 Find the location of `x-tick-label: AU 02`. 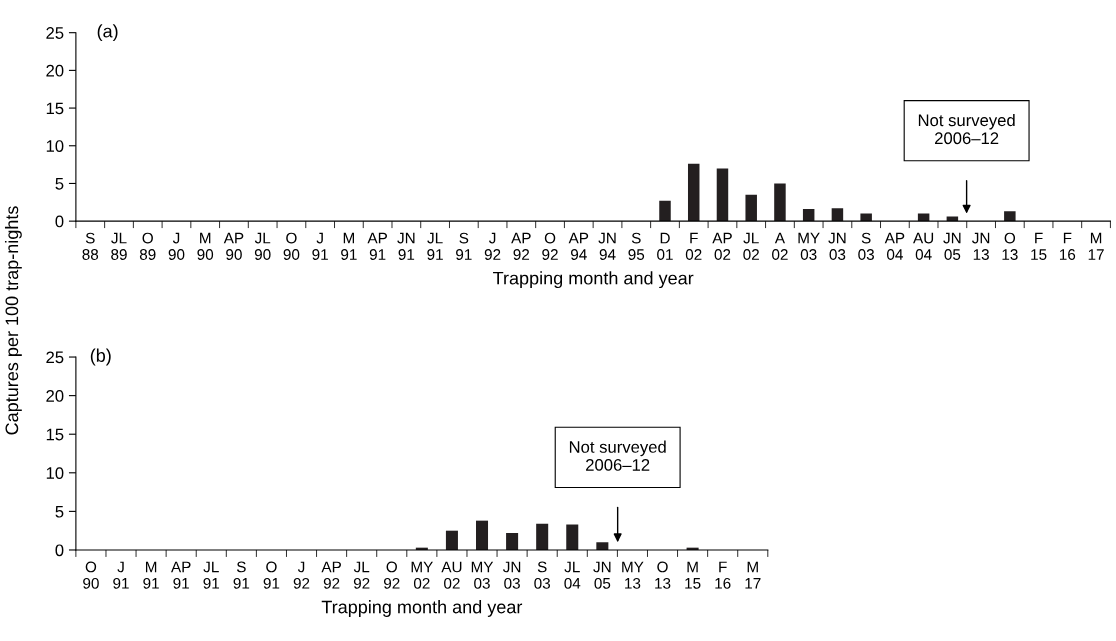

x-tick-label: AU 02 is located at coordinates (451, 575).